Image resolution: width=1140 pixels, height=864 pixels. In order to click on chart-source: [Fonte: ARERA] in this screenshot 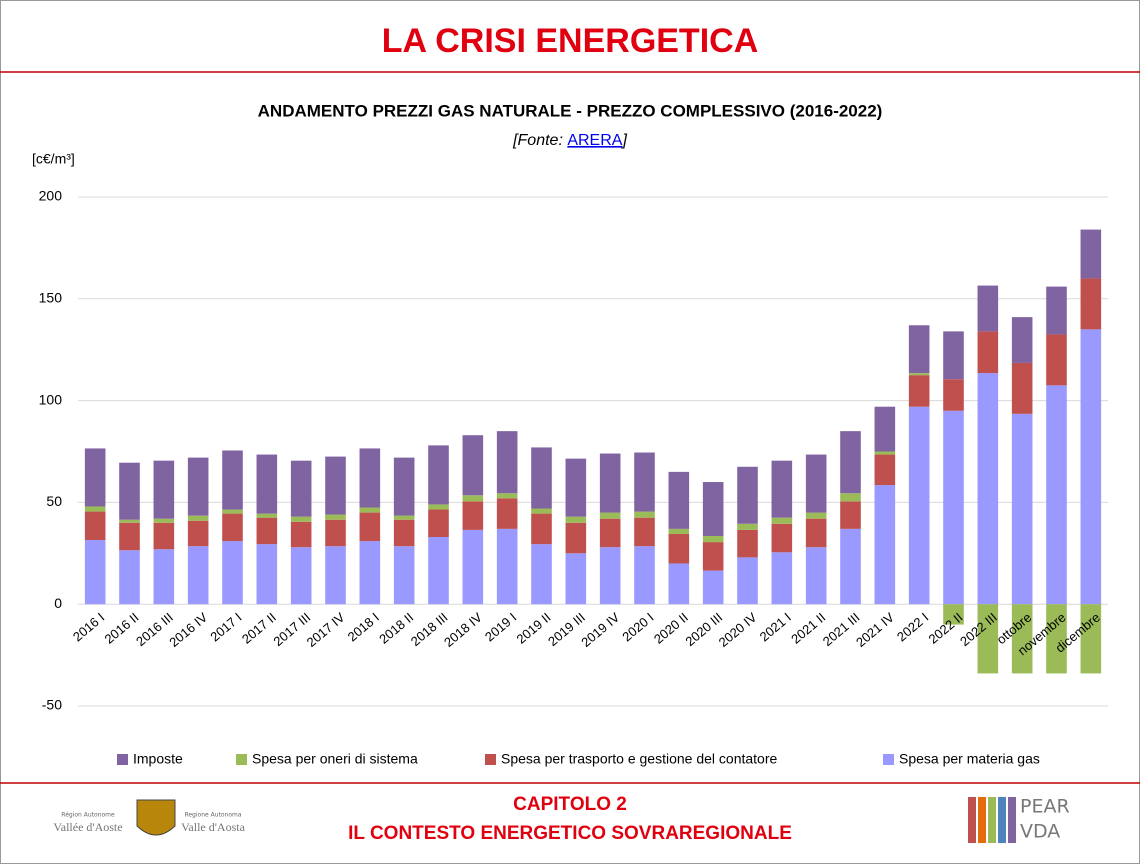, I will do `click(569, 140)`.